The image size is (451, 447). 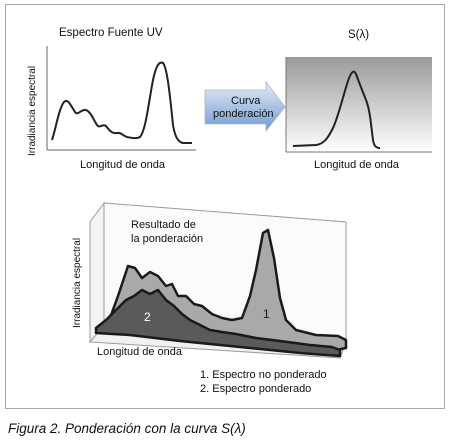 What do you see at coordinates (127, 428) in the screenshot?
I see `figure-caption: Figura 2. Ponderación con la curva S(λ)` at bounding box center [127, 428].